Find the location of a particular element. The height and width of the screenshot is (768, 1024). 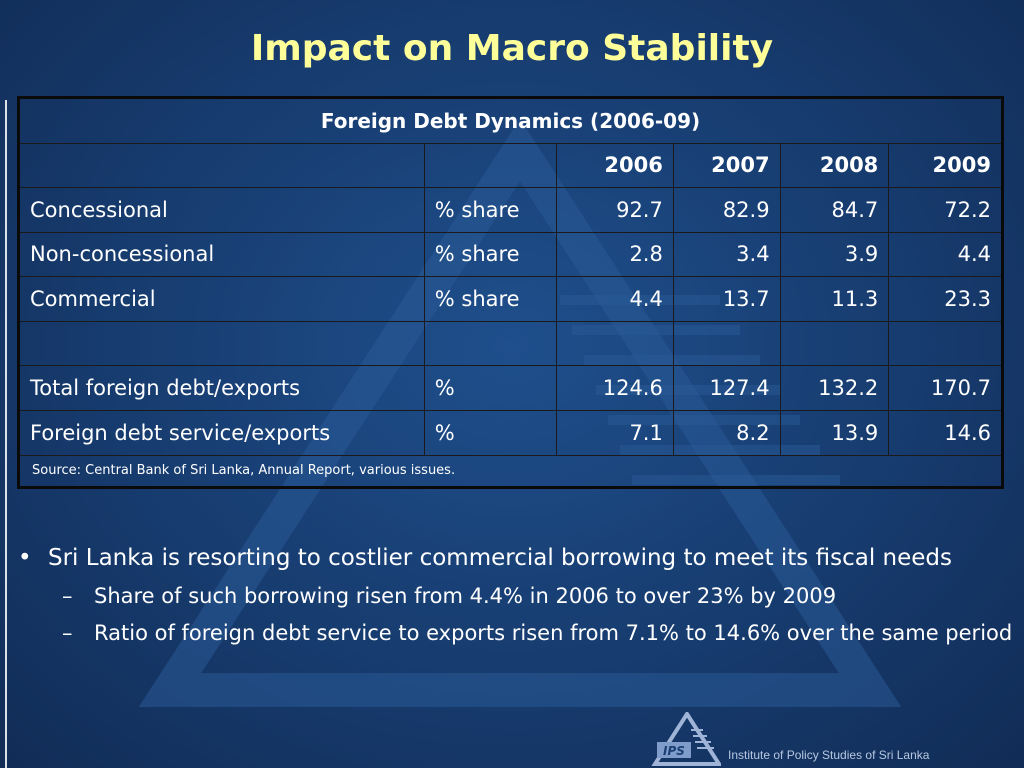

cell-value: 8.2 is located at coordinates (726, 432).